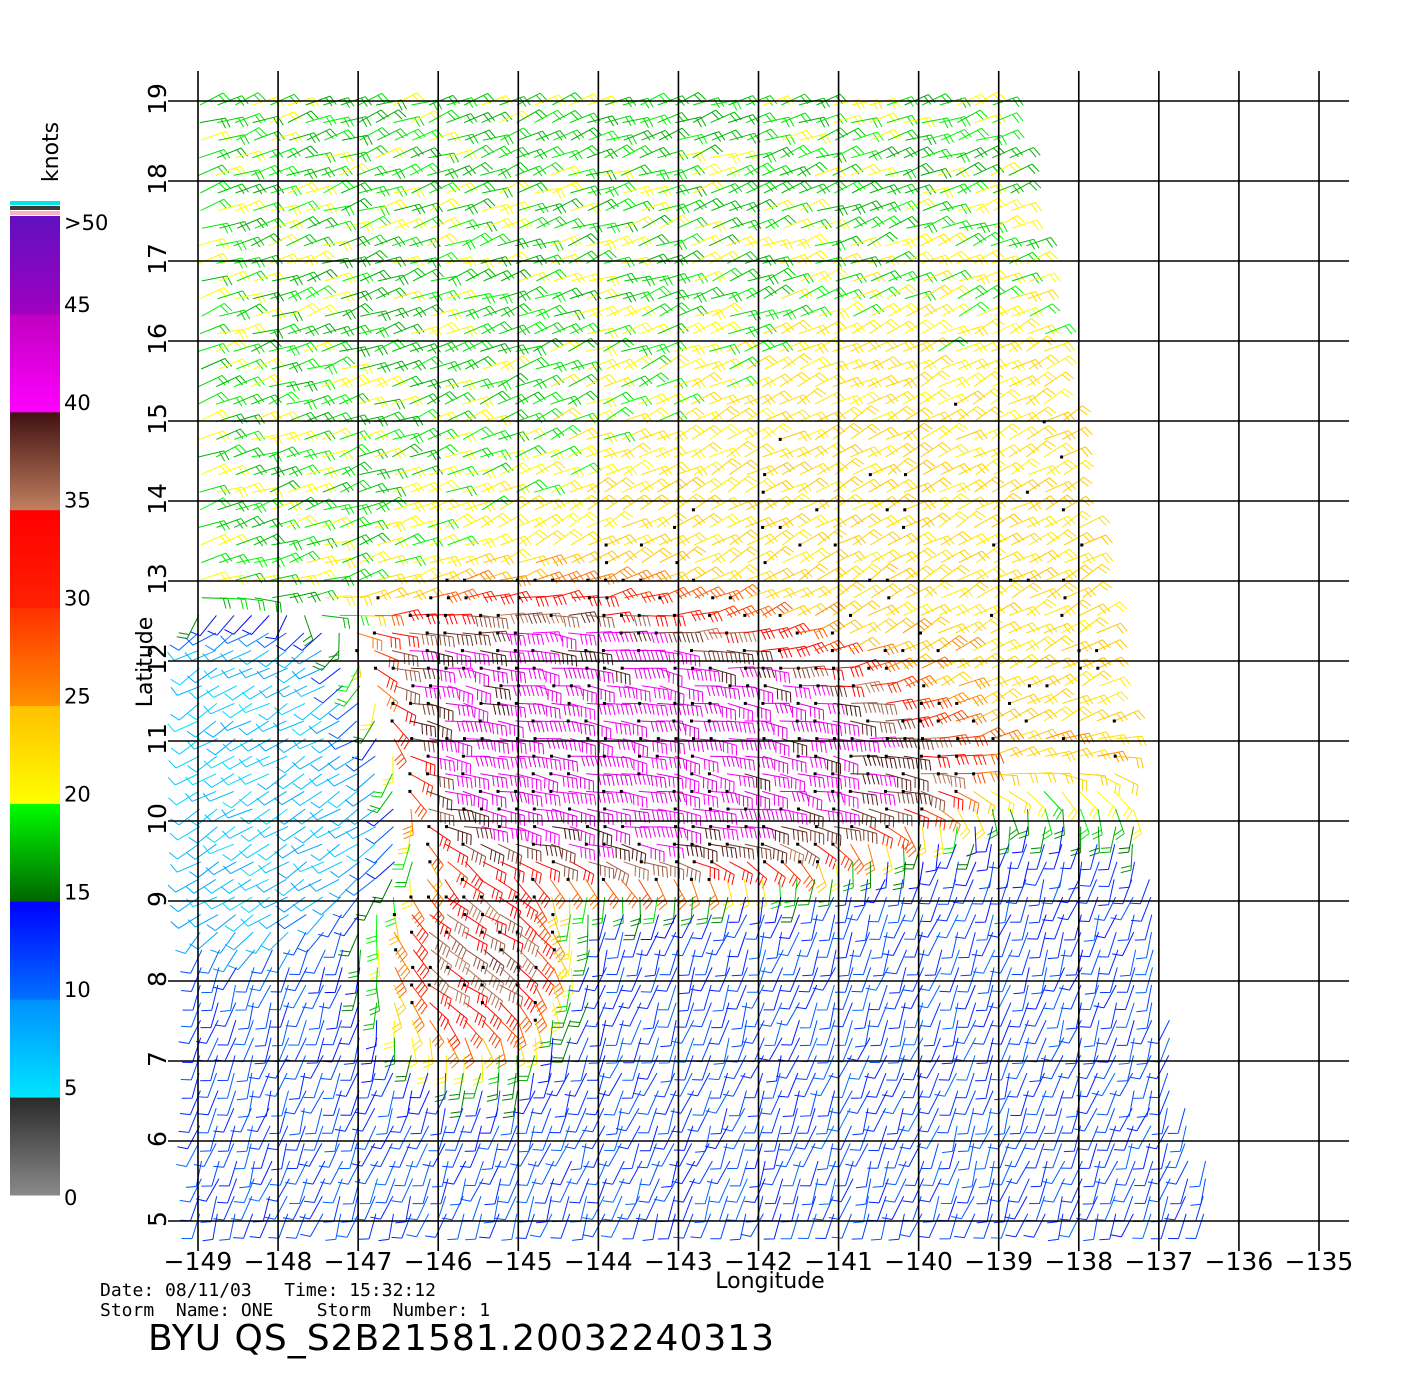 The width and height of the screenshot is (1420, 1400). I want to click on colorbar-tick-label: 10, so click(77, 990).